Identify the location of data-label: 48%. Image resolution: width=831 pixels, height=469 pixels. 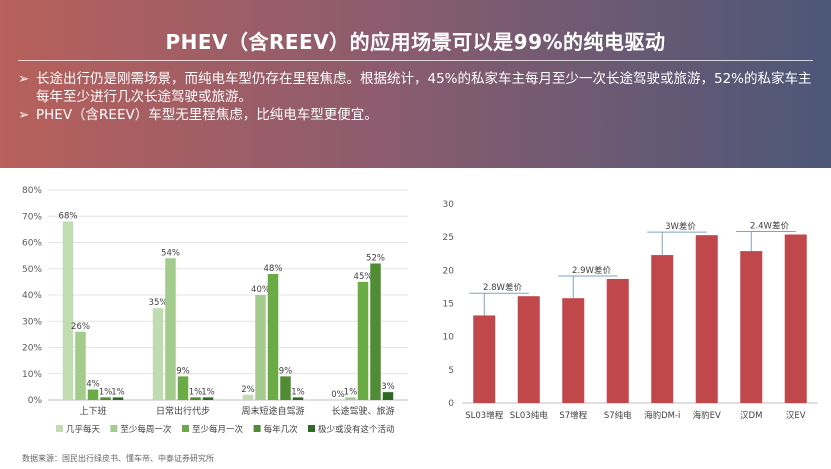
(273, 269).